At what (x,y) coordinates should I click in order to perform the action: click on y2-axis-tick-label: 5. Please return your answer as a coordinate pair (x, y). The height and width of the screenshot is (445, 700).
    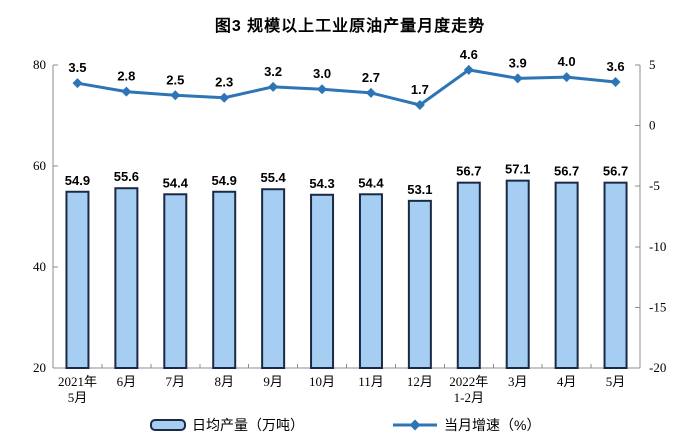
    Looking at the image, I should click on (652, 64).